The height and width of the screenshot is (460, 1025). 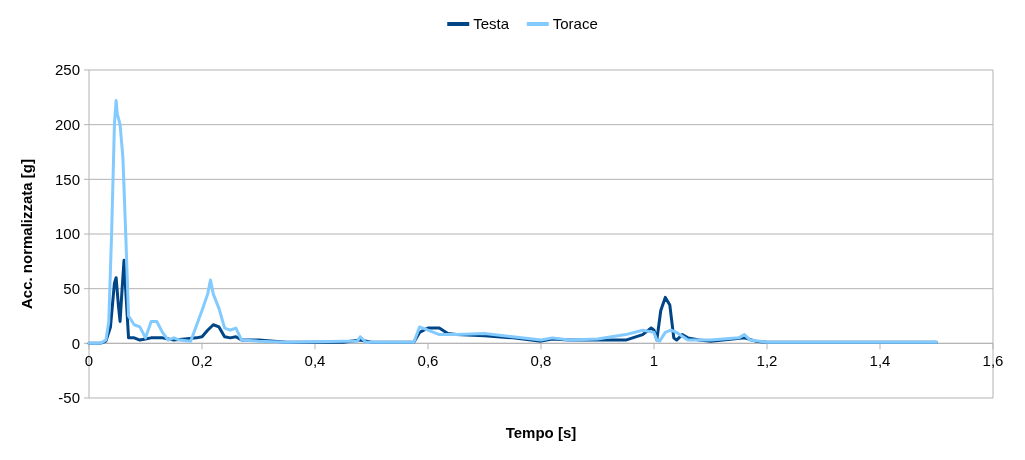 I want to click on x-tick-label: 1,2, so click(x=767, y=361).